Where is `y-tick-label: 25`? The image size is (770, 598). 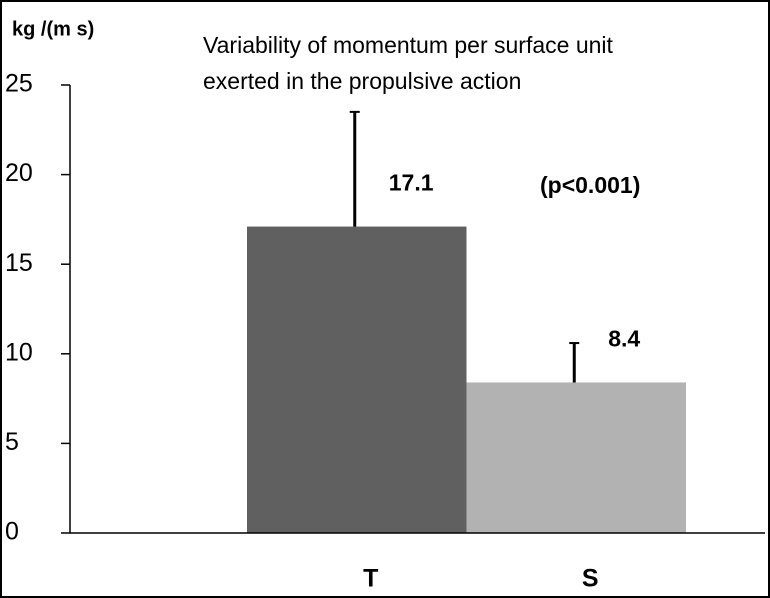
y-tick-label: 25 is located at coordinates (19, 84).